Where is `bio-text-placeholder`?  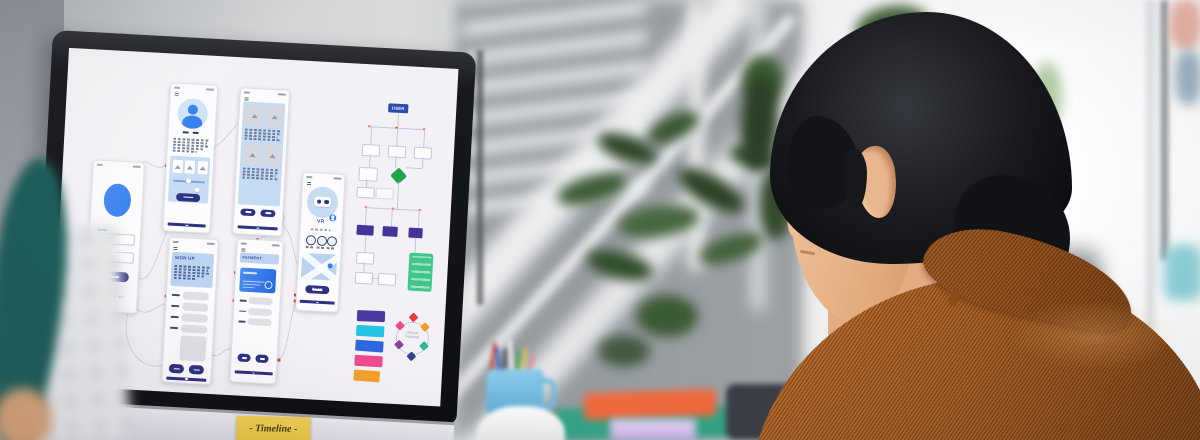
bio-text-placeholder is located at coordinates (184, 151).